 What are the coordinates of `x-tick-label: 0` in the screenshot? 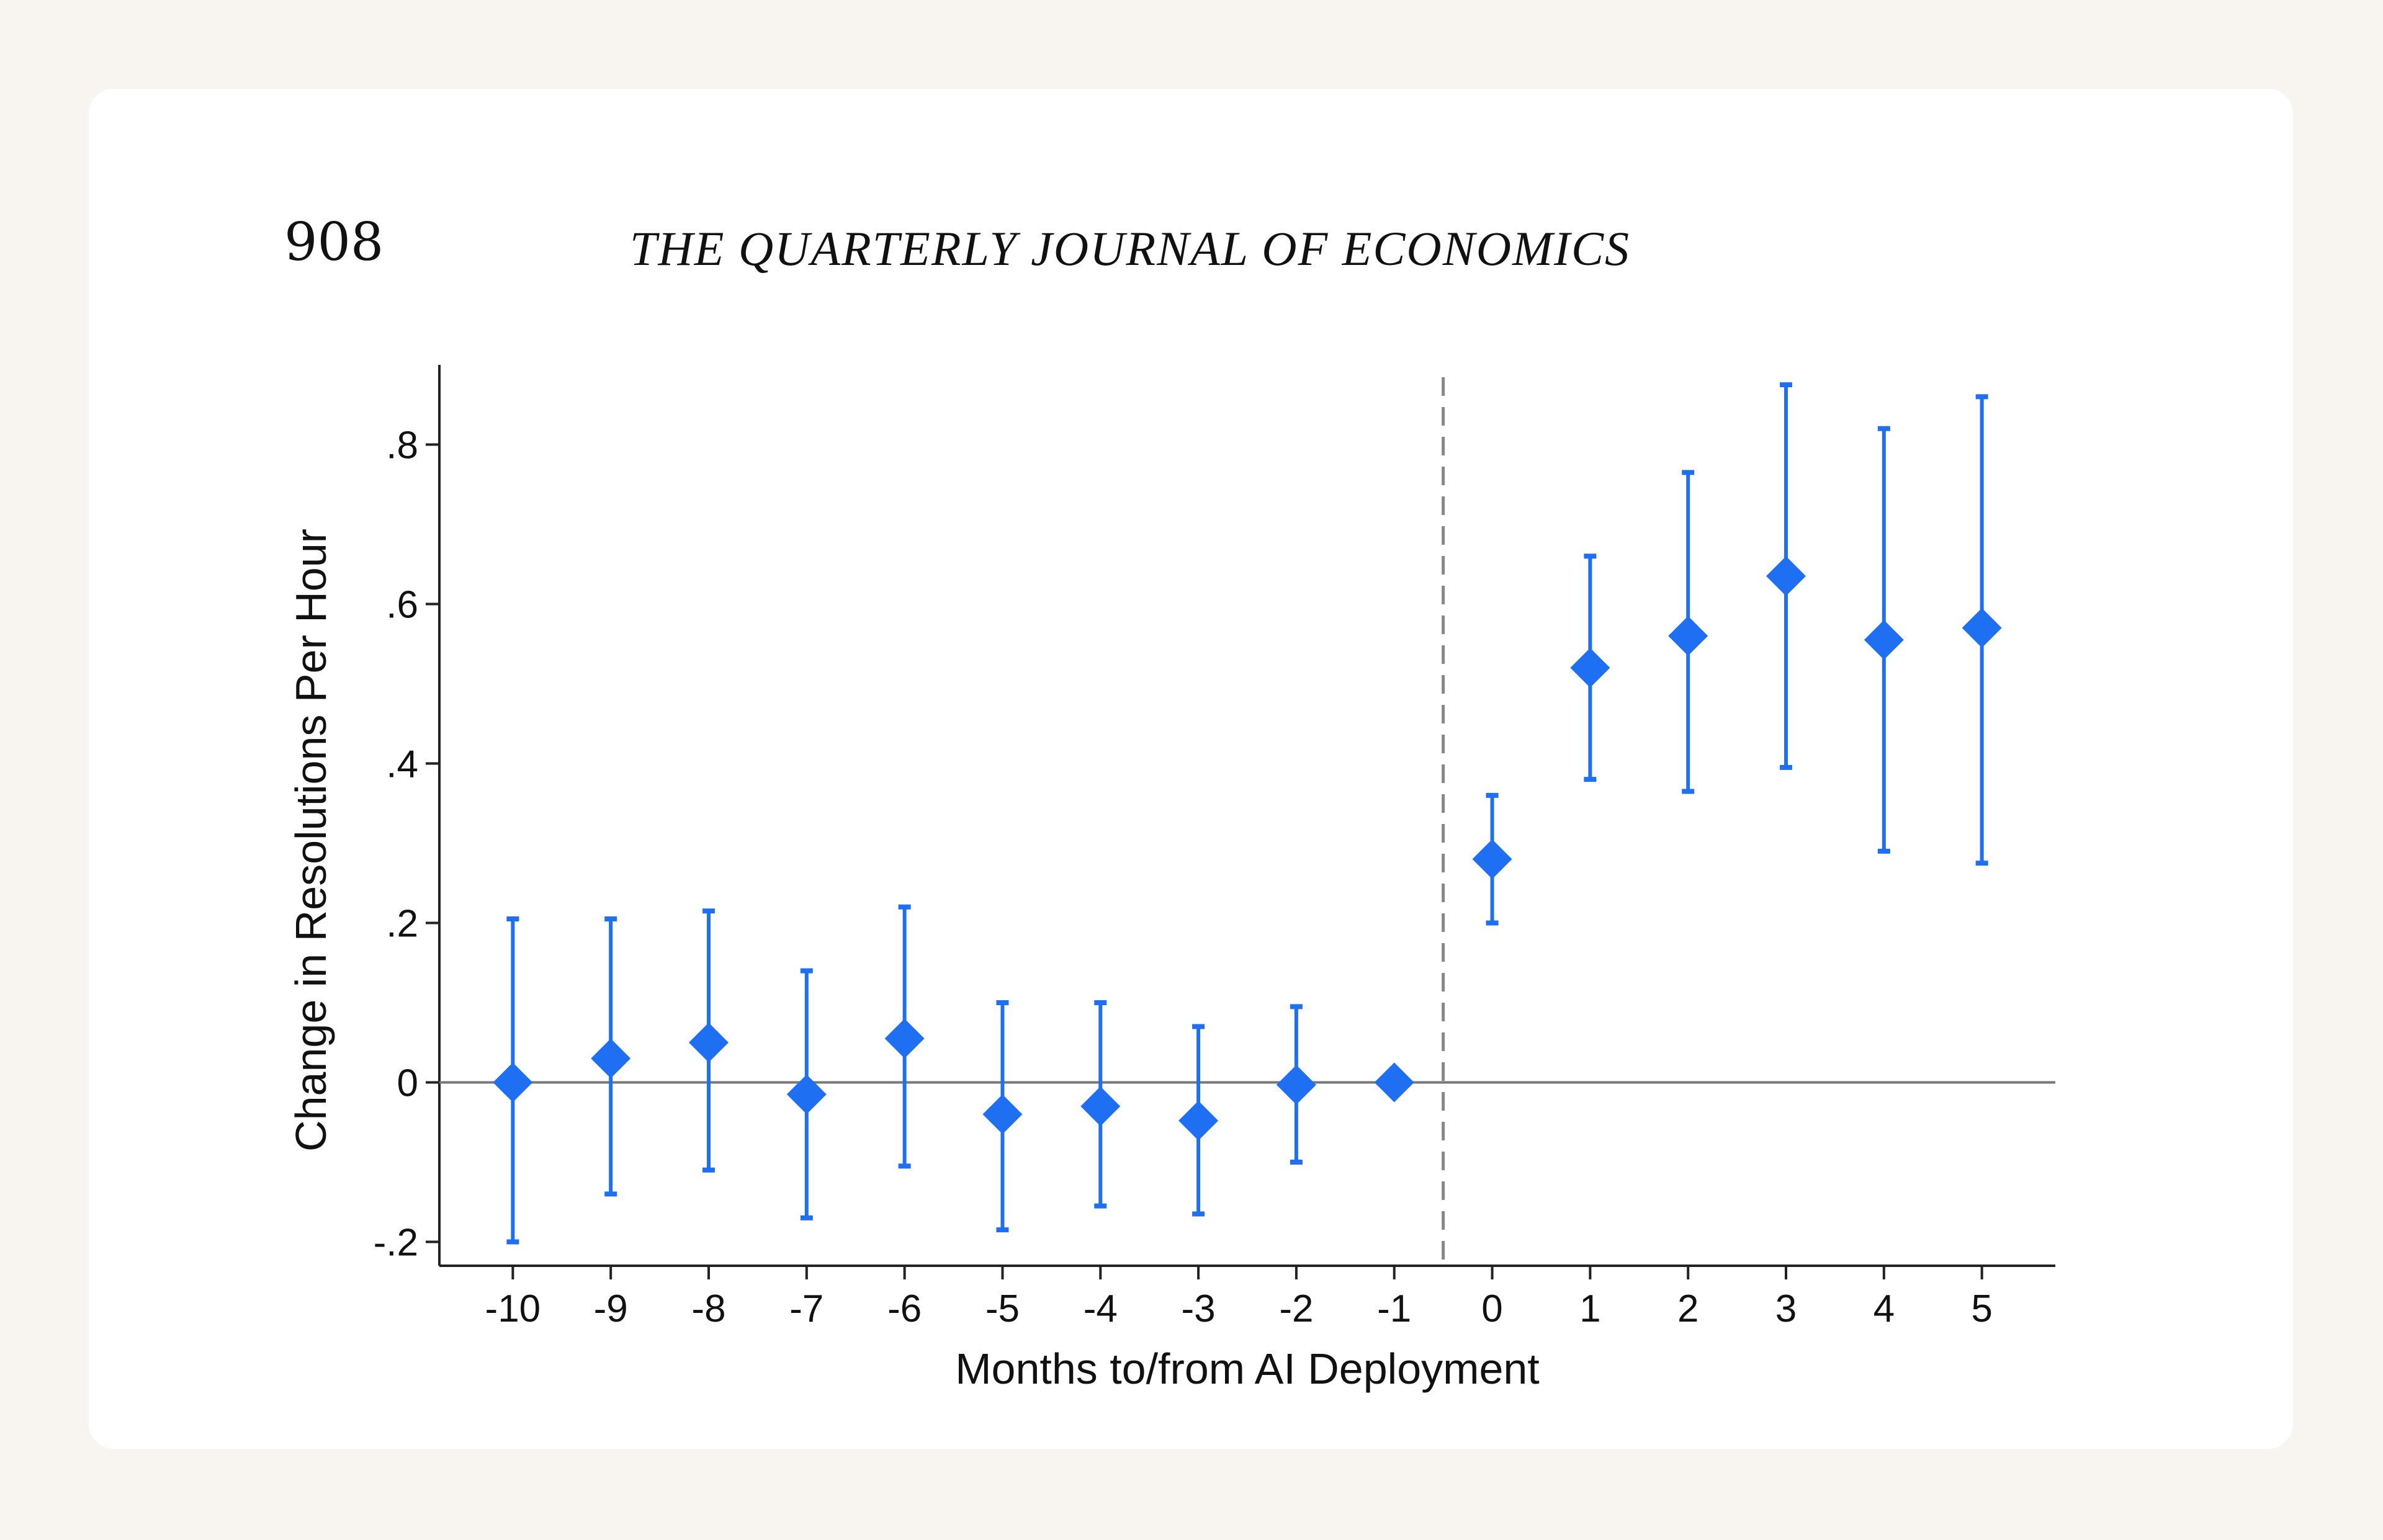 It's located at (1491, 1308).